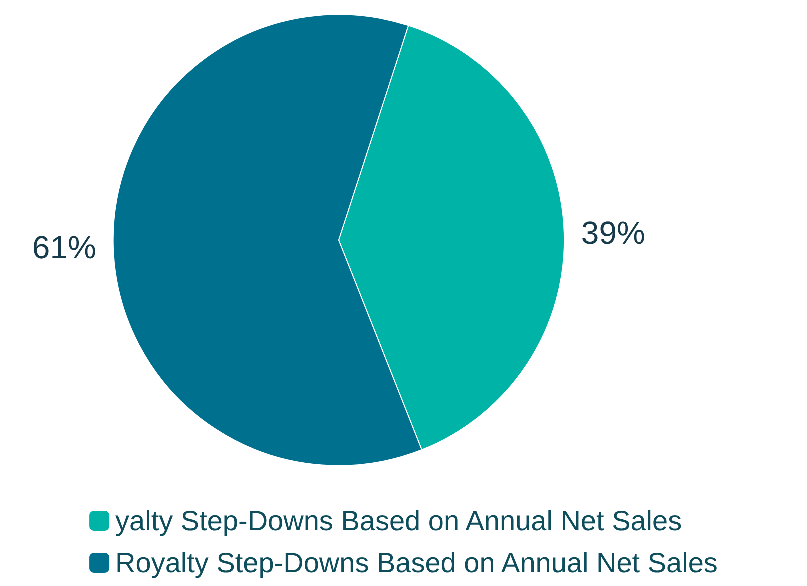 Image resolution: width=807 pixels, height=586 pixels. What do you see at coordinates (399, 521) in the screenshot?
I see `legend-label: yalty Step-Downs Based on Annual Net Sales` at bounding box center [399, 521].